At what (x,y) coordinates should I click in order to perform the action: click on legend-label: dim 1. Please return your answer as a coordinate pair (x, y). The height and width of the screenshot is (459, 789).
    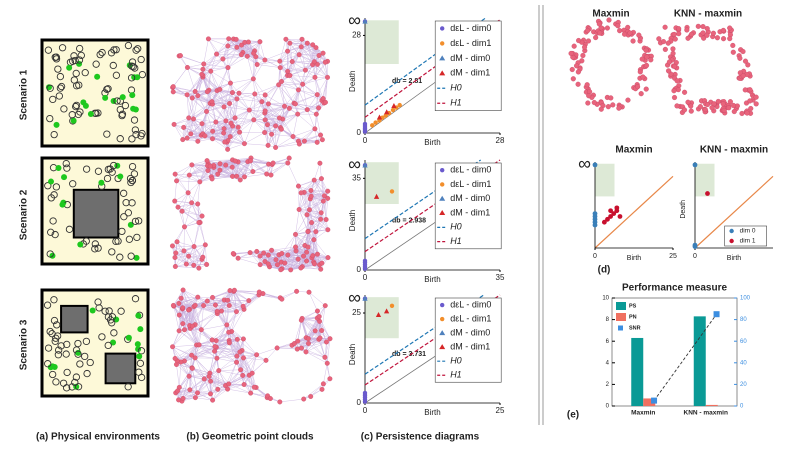
    Looking at the image, I should click on (748, 241).